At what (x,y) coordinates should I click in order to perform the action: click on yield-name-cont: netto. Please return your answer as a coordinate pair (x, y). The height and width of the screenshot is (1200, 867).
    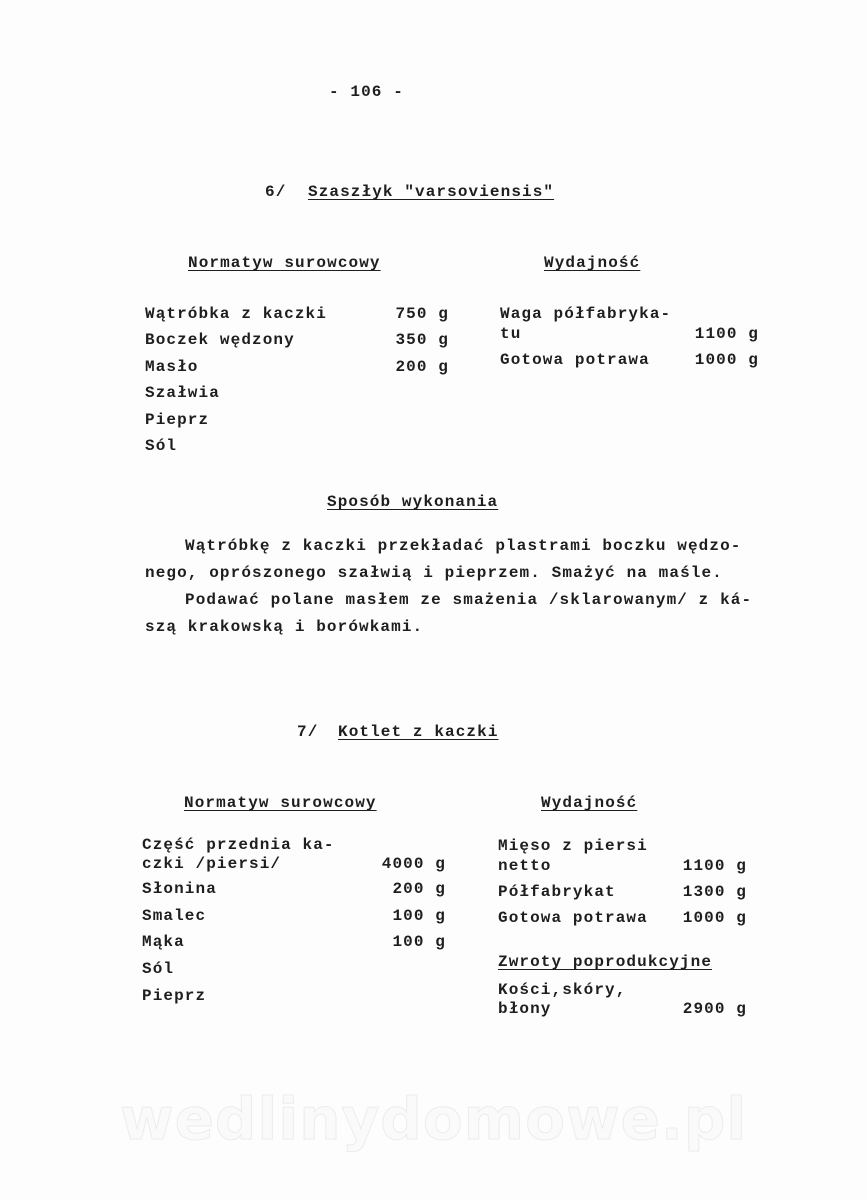
    Looking at the image, I should click on (525, 866).